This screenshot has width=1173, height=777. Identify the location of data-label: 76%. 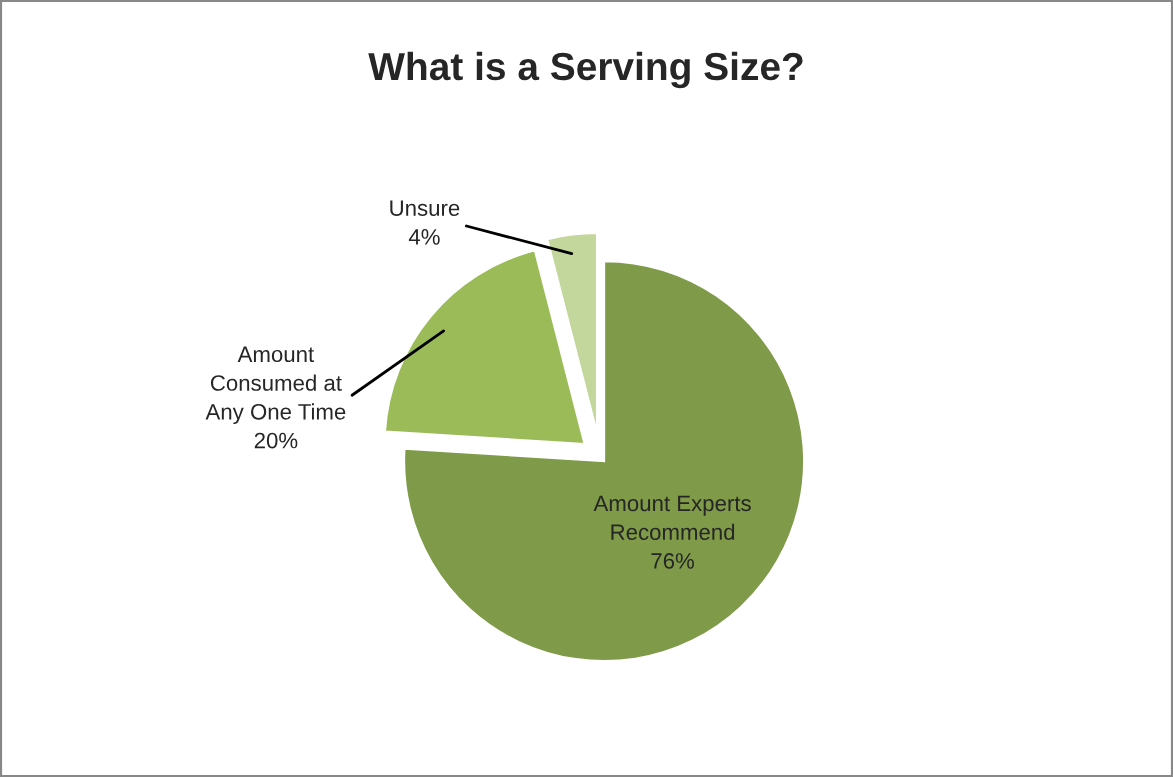
(673, 561).